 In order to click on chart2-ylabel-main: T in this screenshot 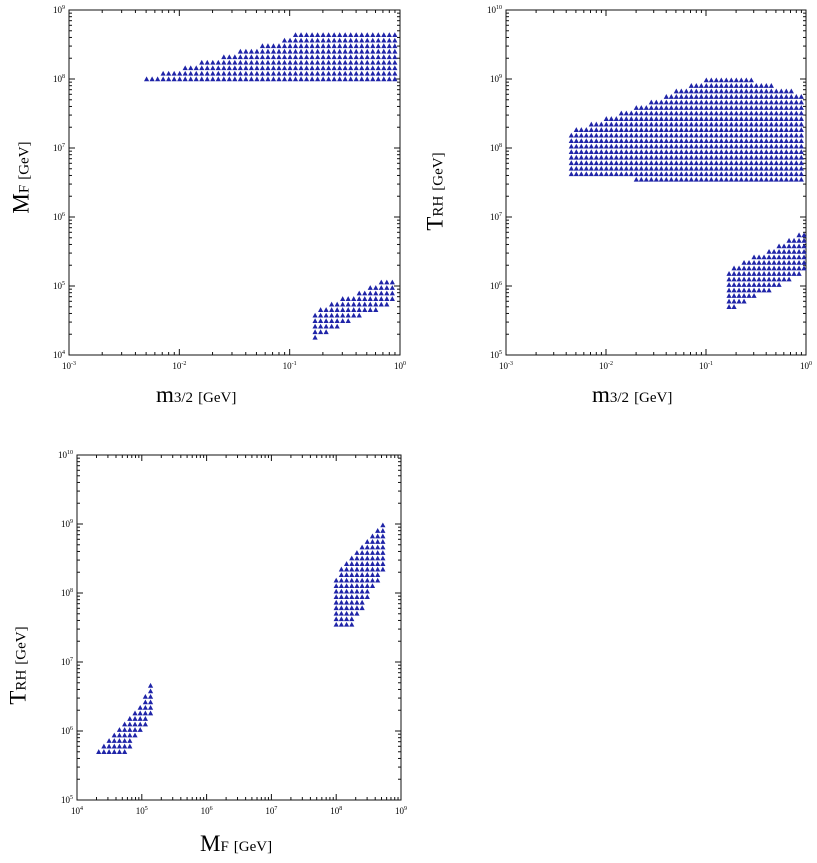, I will do `click(435, 223)`.